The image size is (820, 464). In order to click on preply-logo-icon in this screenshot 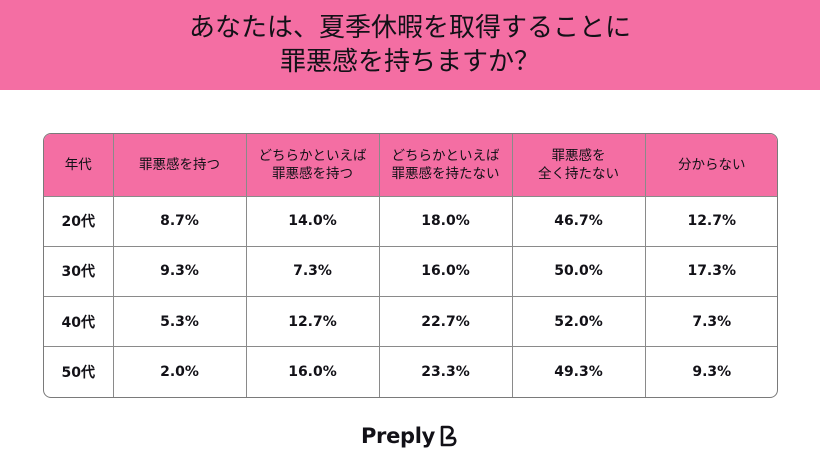, I will do `click(448, 436)`.